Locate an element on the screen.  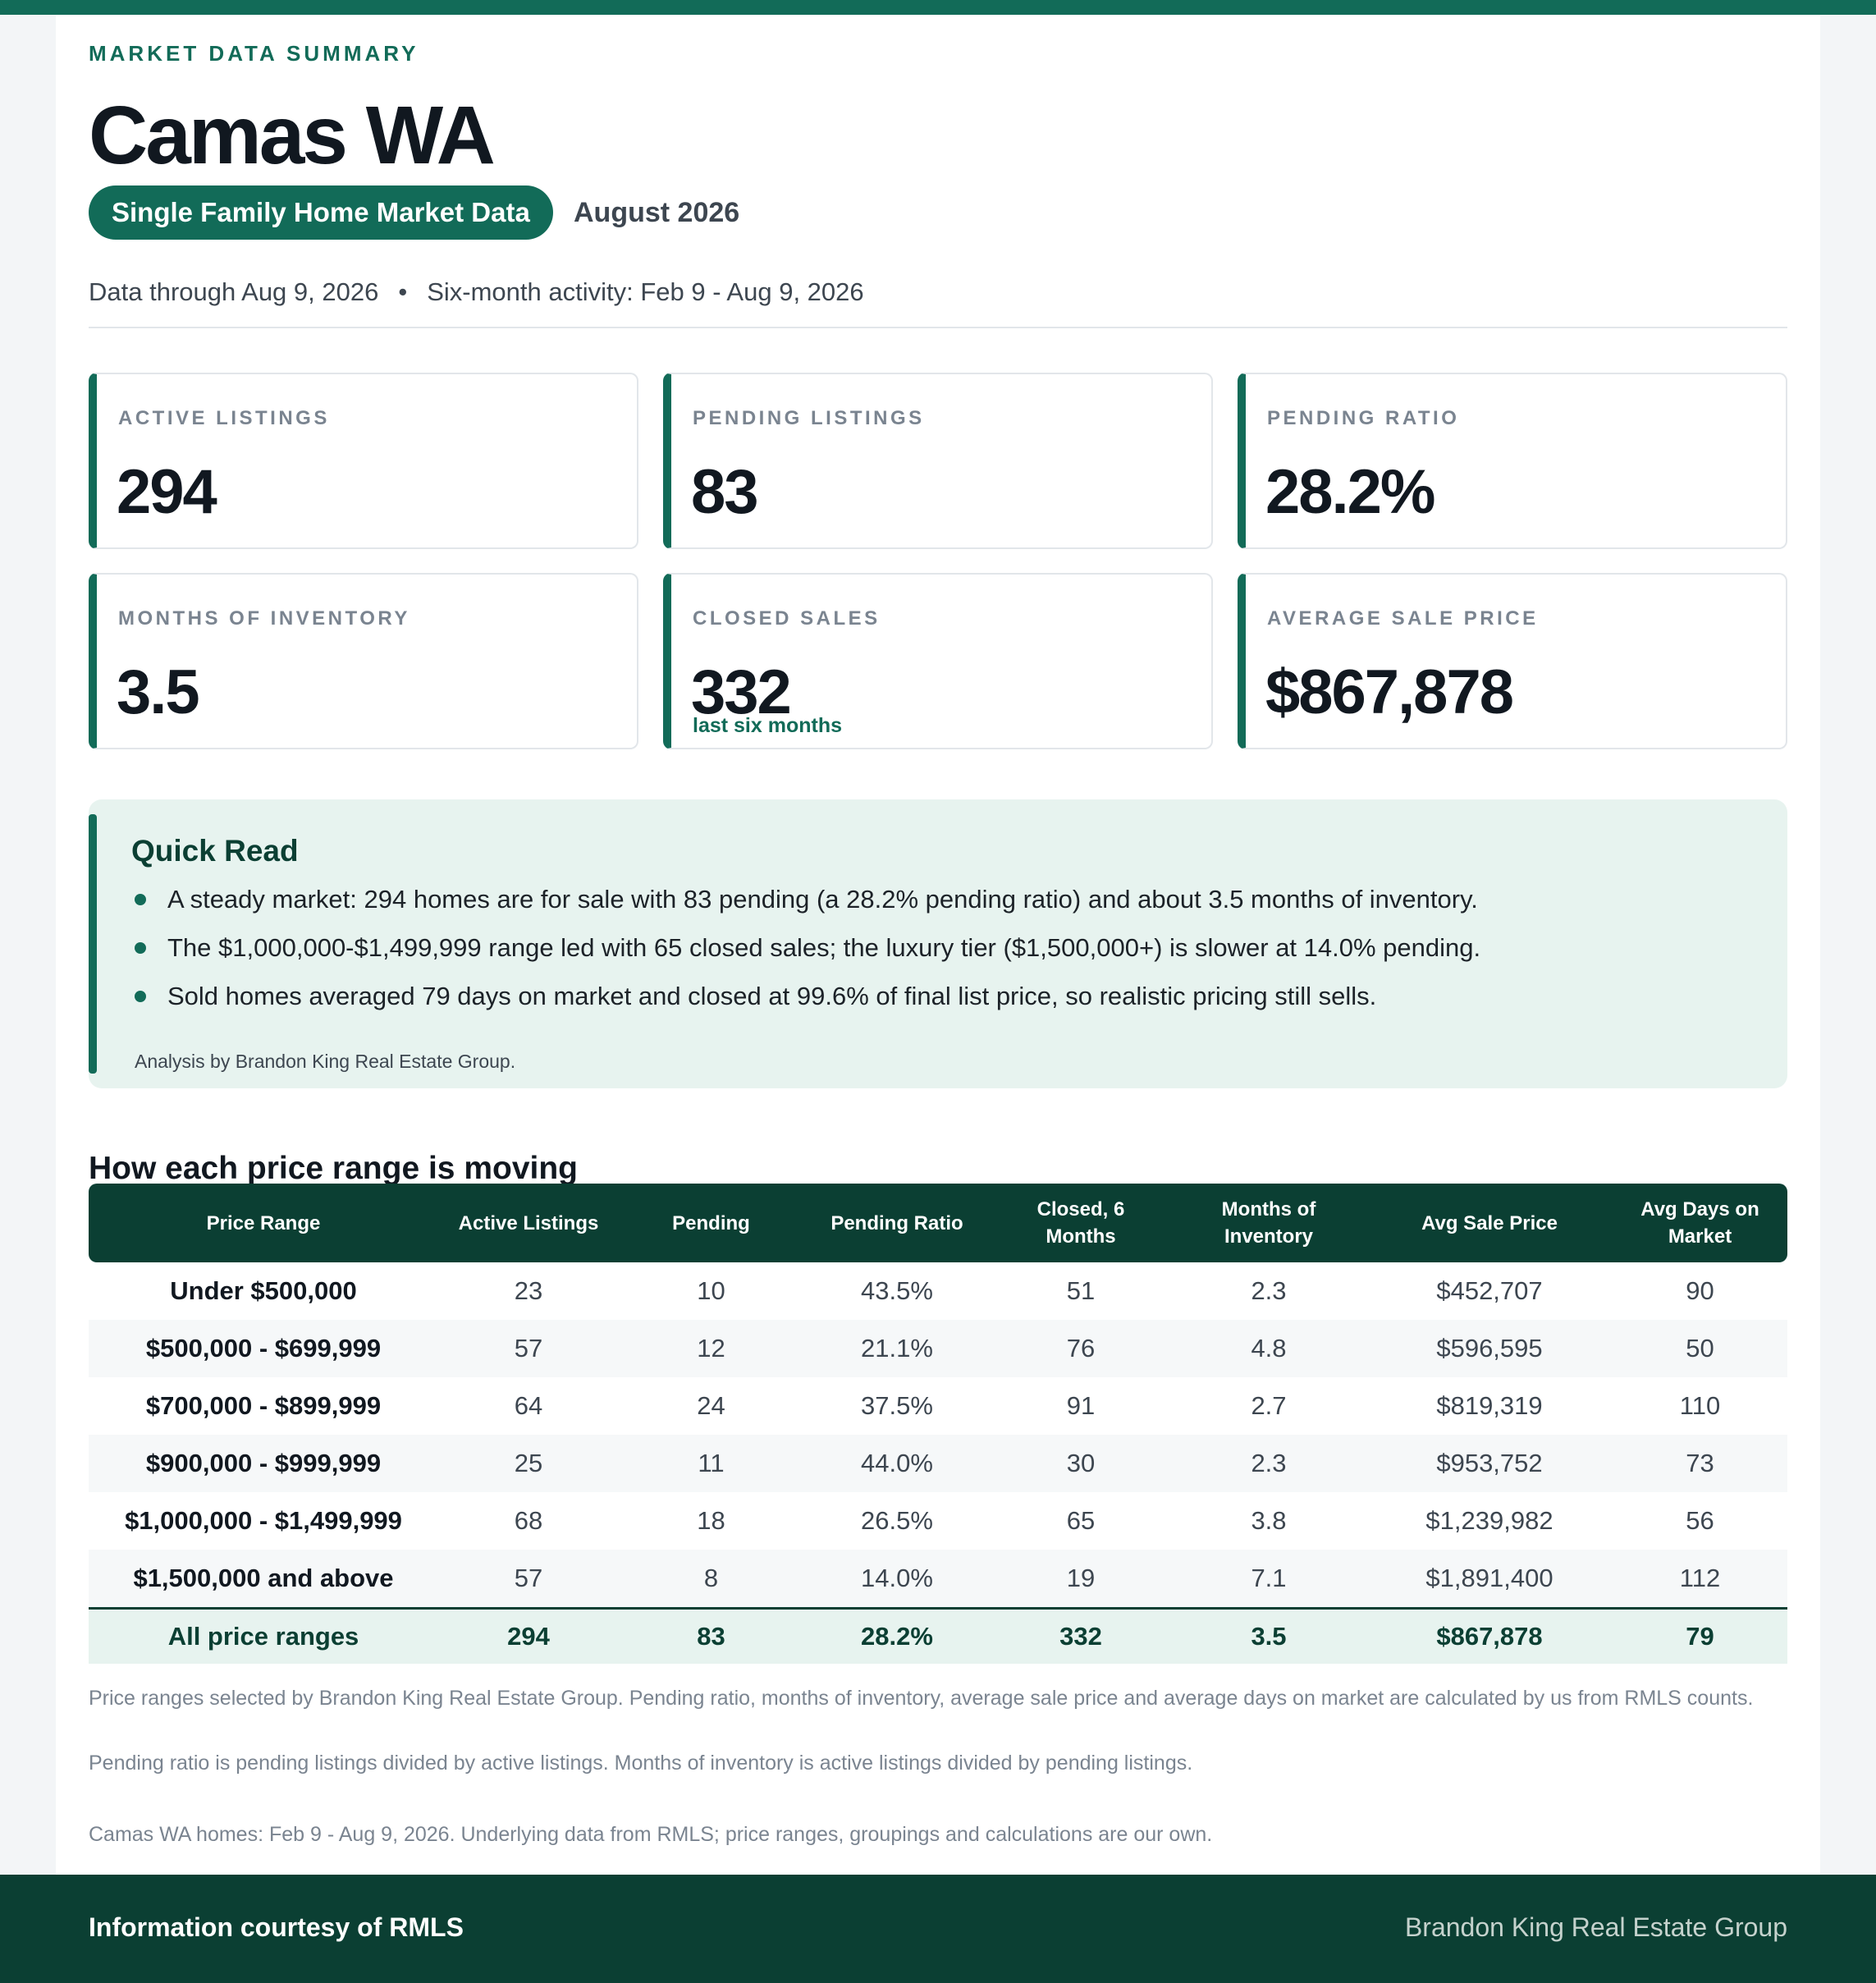
stat-card-average-sale-price: Average Sale Price $867,878 is located at coordinates (1512, 661).